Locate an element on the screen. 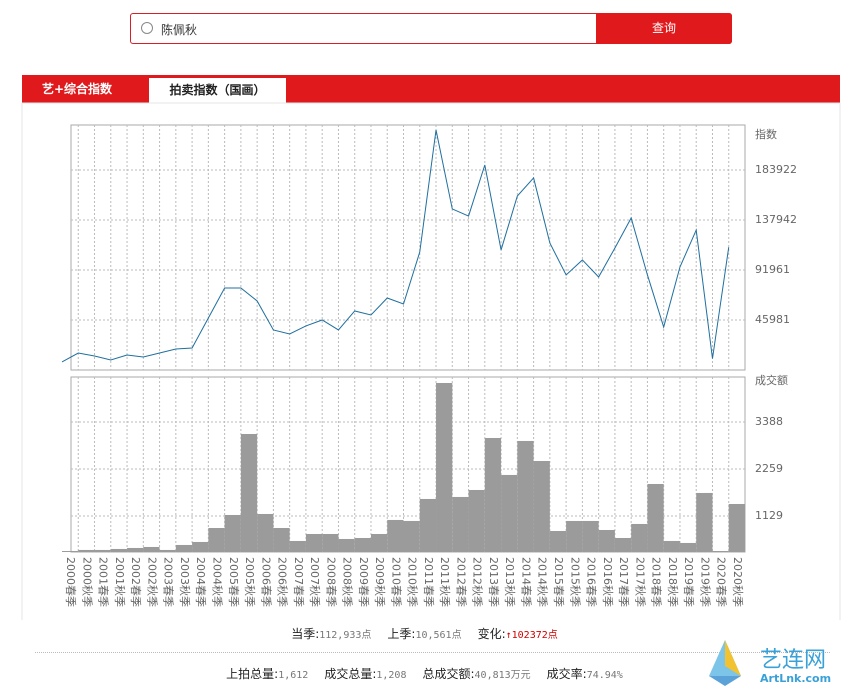 This screenshot has height=689, width=865. x-tick-label: 2007秋季 is located at coordinates (315, 582).